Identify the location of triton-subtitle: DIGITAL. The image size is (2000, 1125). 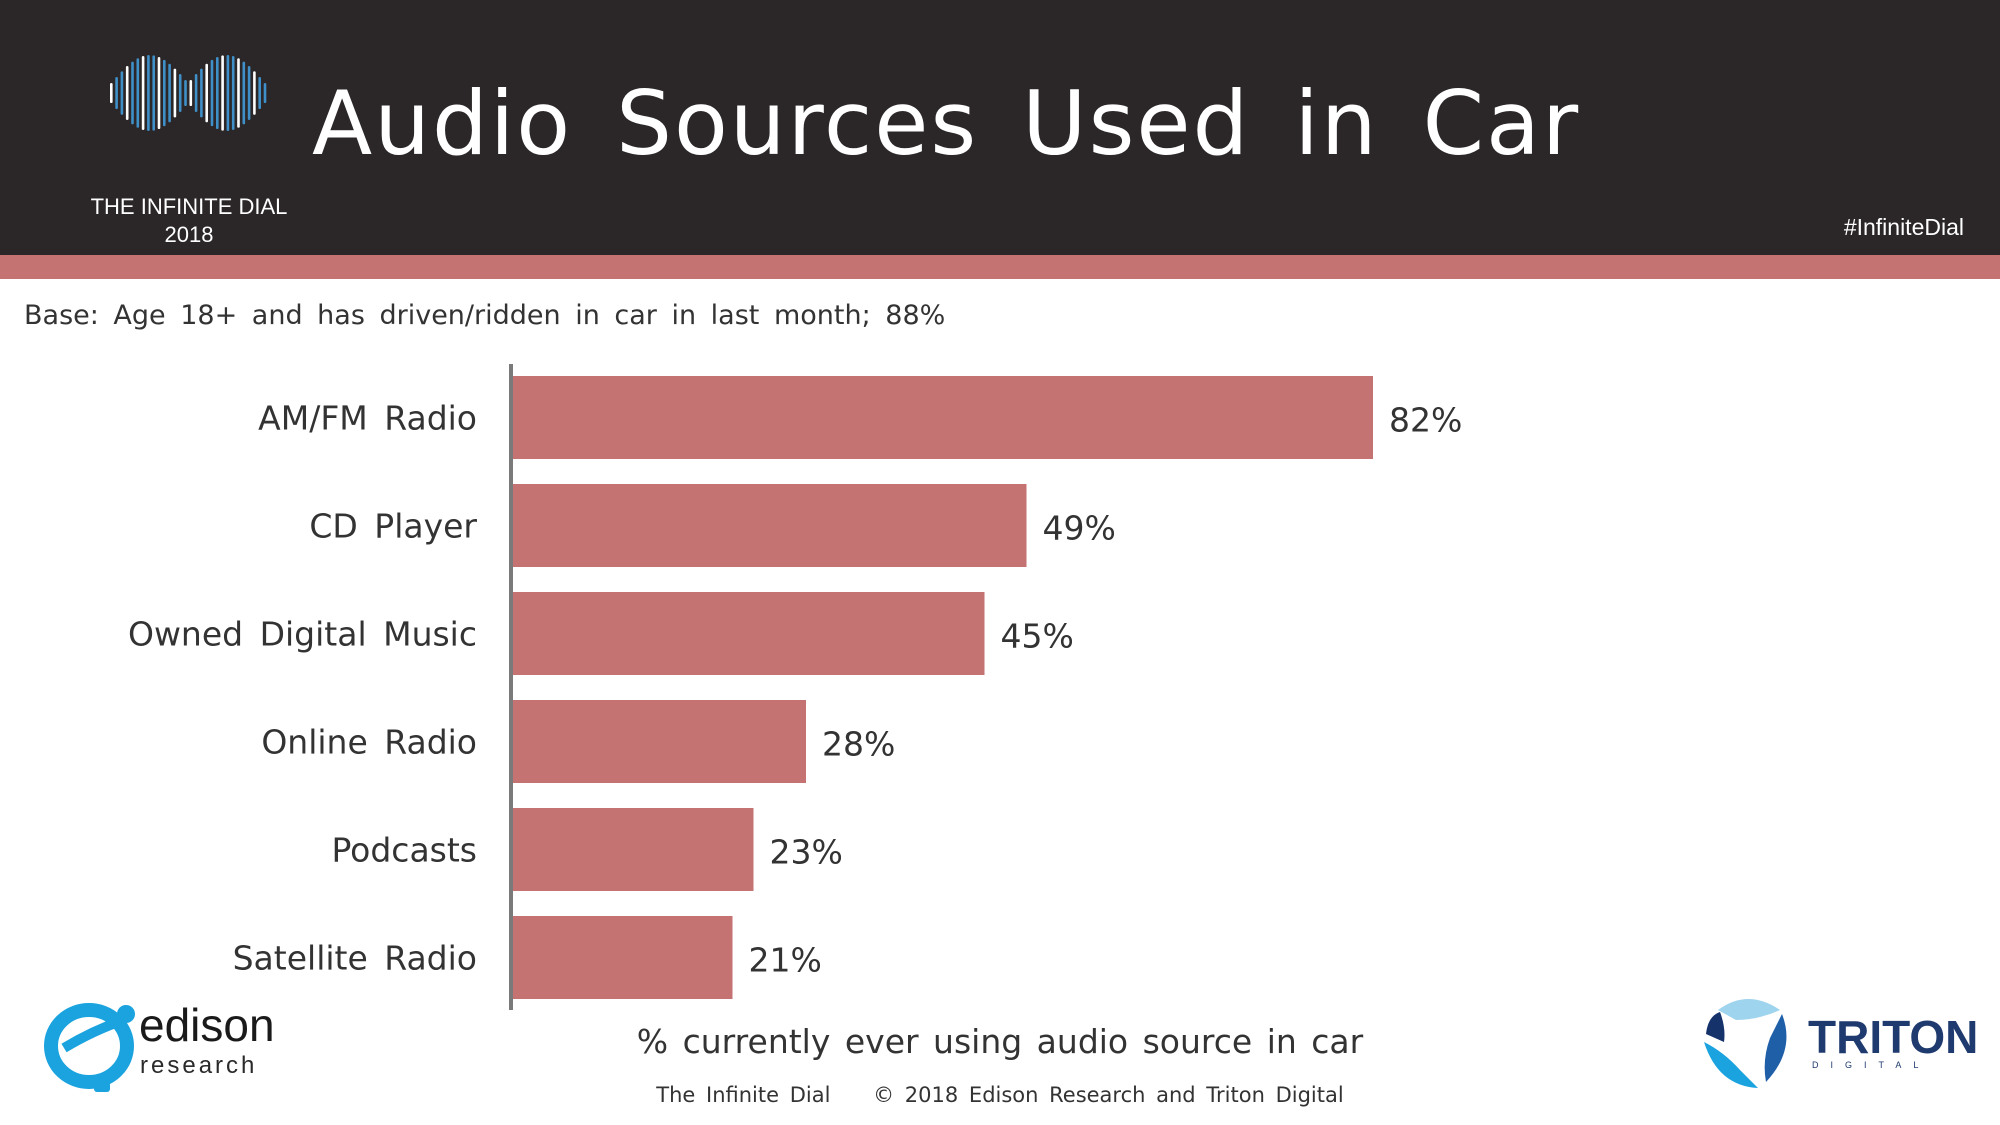
(1871, 1065).